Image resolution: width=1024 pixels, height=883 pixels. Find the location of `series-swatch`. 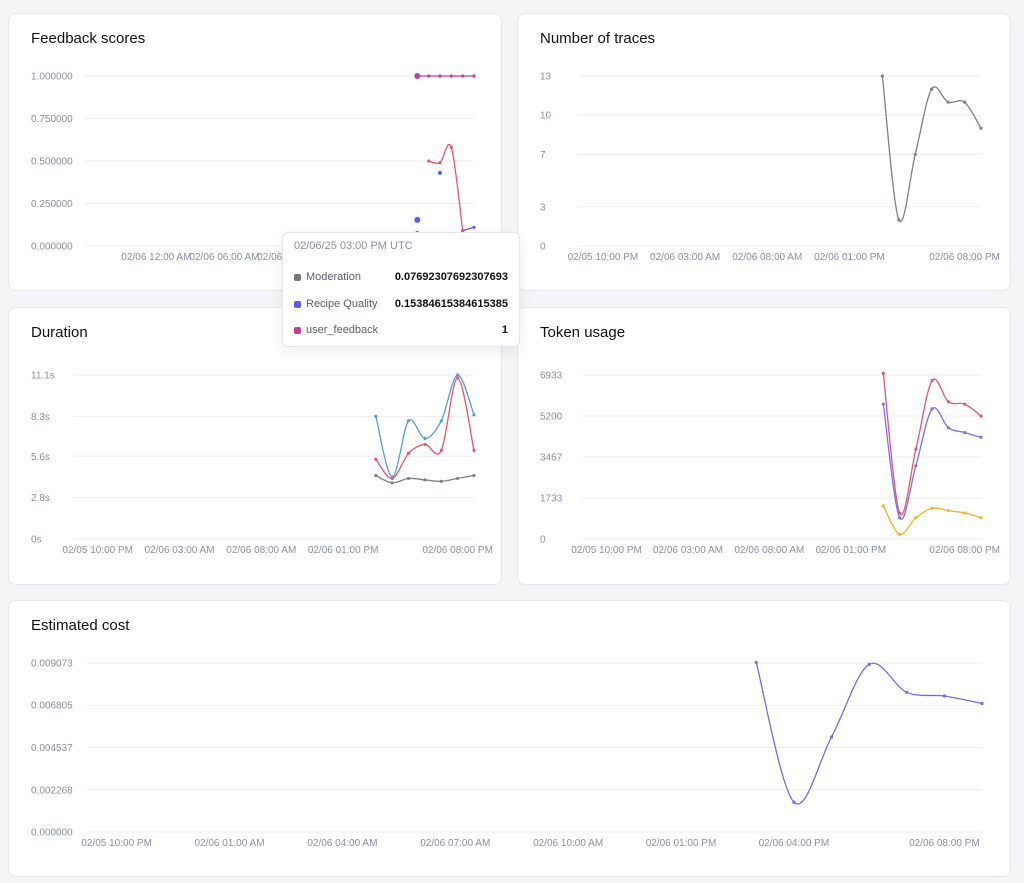

series-swatch is located at coordinates (297, 277).